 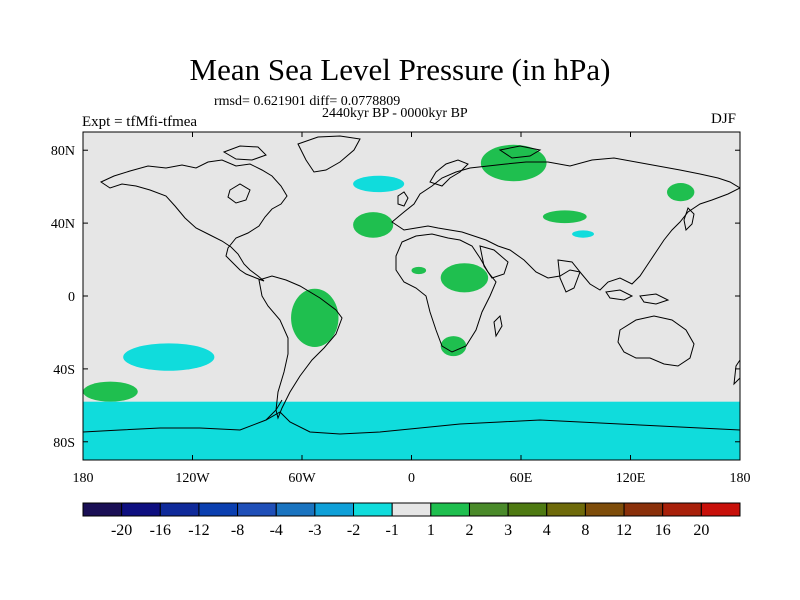 What do you see at coordinates (419, 270) in the screenshot?
I see `anomaly-region-sahel-positive` at bounding box center [419, 270].